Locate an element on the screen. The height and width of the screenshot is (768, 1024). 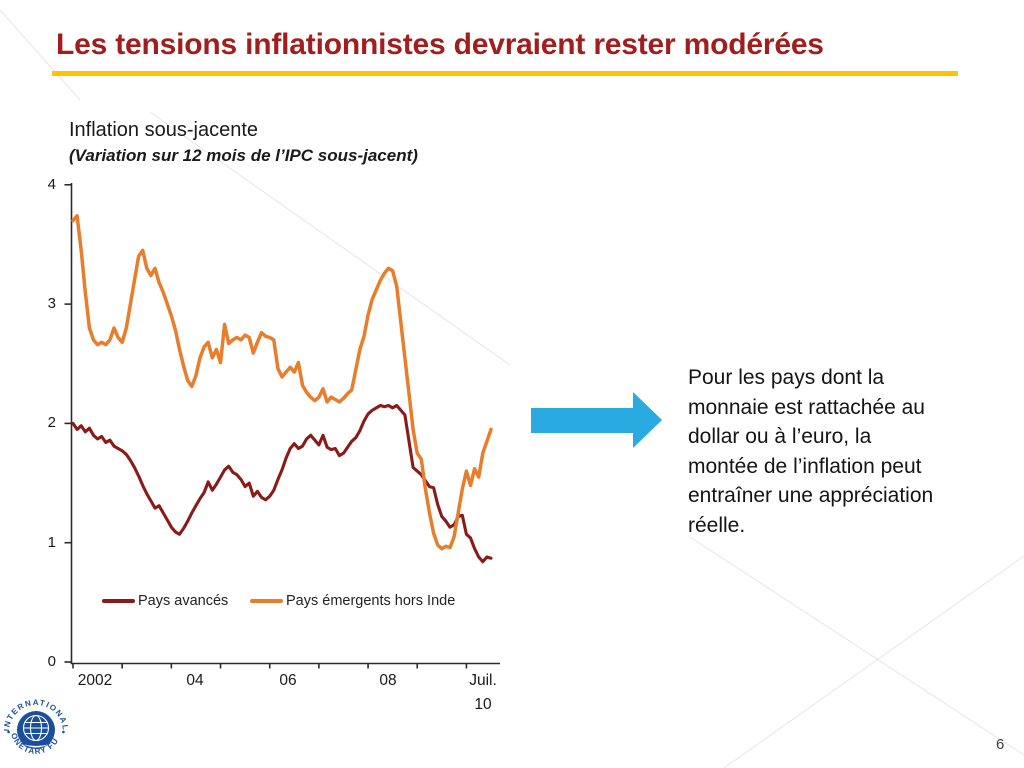
legend-label-pays-emergents: Pays émergents hors Inde is located at coordinates (371, 601).